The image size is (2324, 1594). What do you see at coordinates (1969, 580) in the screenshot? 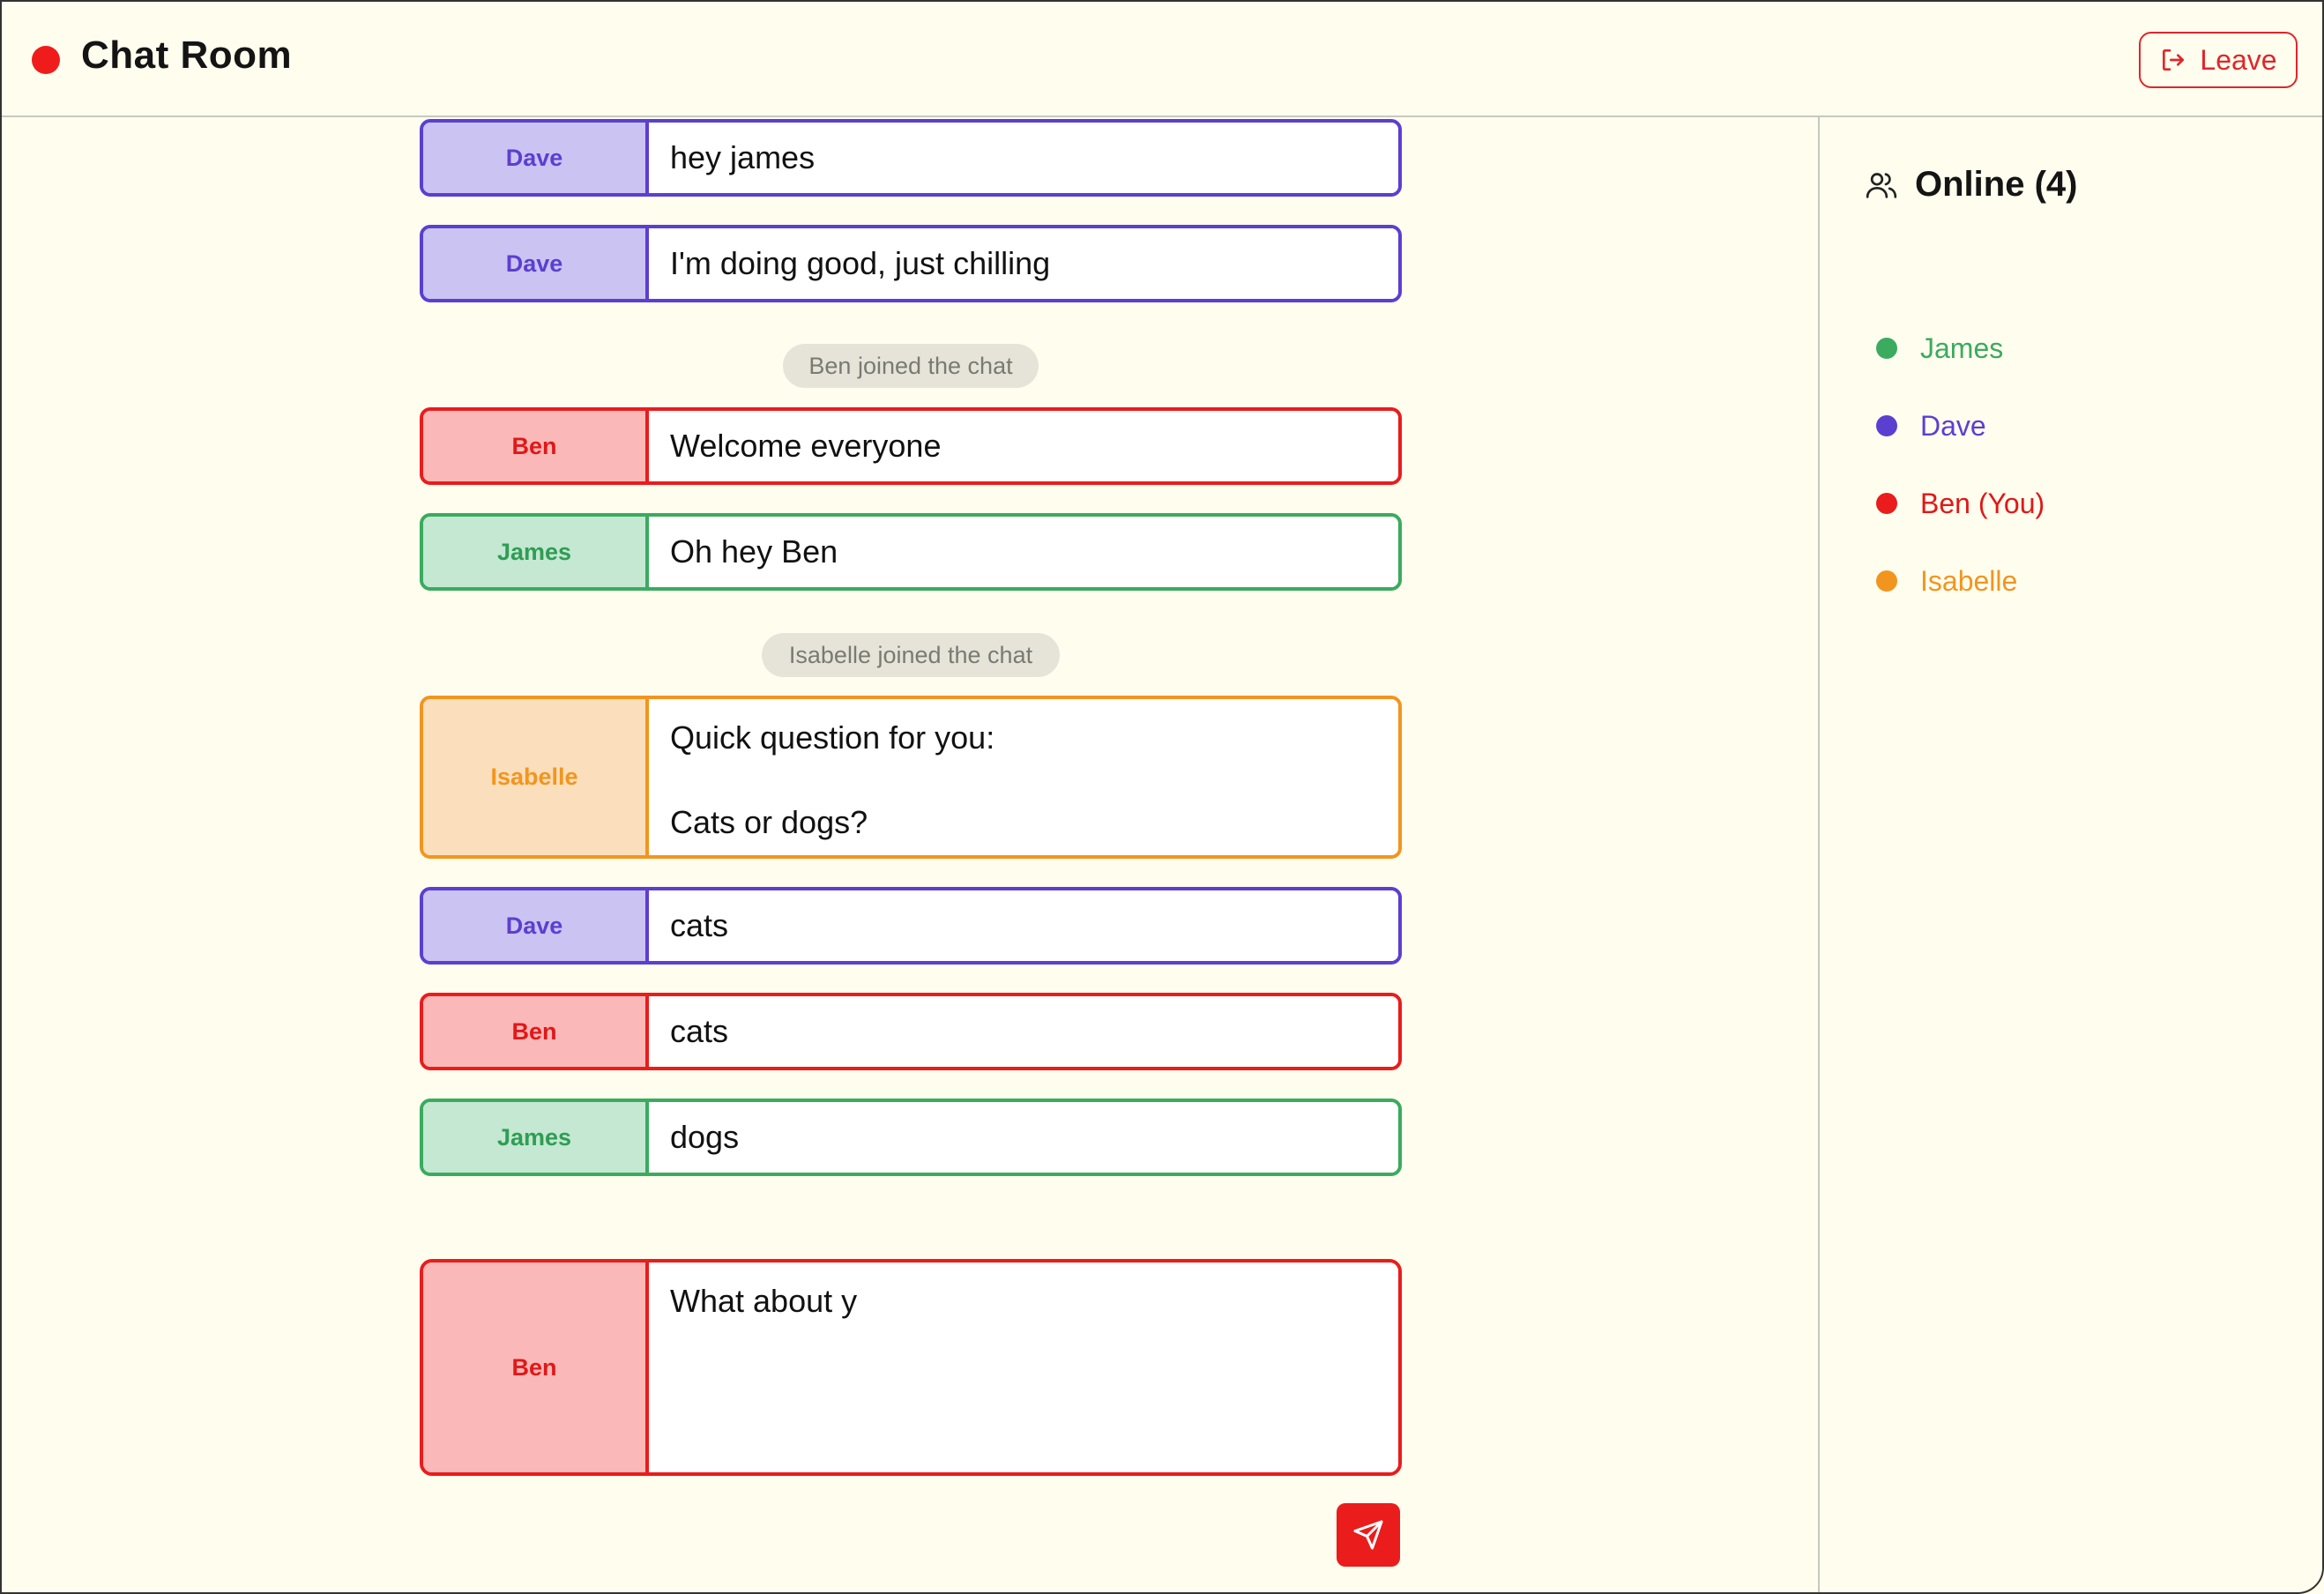
I see `online-user-name: Isabelle` at bounding box center [1969, 580].